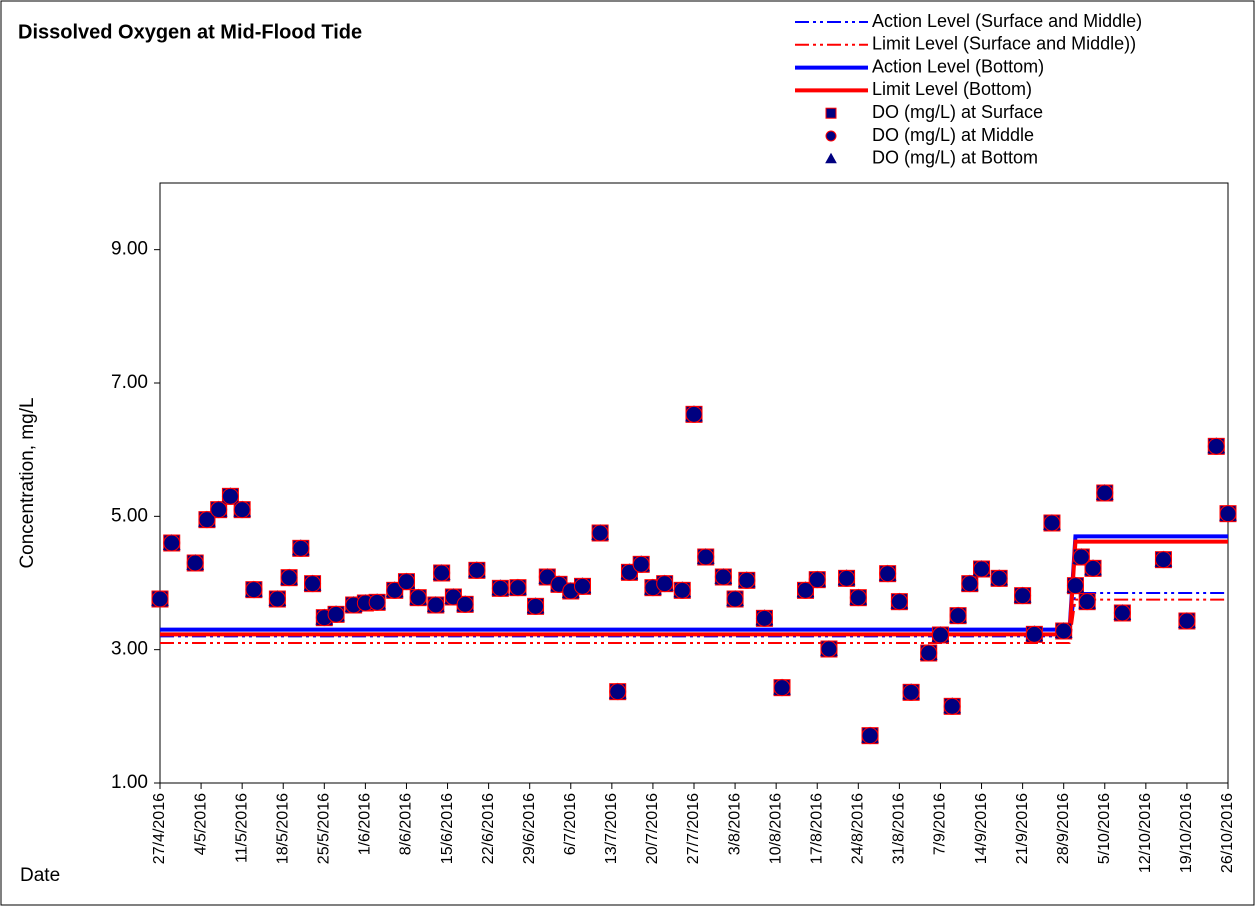  What do you see at coordinates (129, 515) in the screenshot?
I see `y-tick-label: 5.00` at bounding box center [129, 515].